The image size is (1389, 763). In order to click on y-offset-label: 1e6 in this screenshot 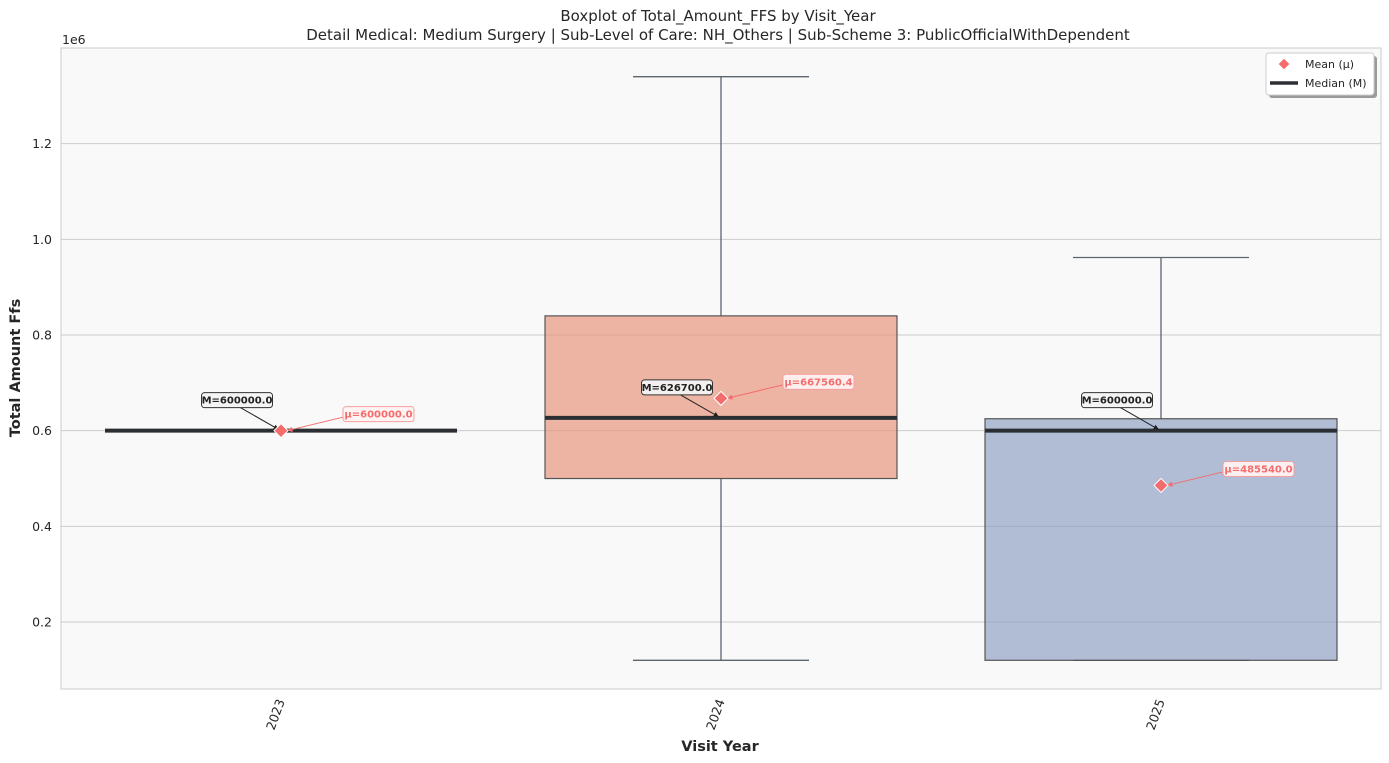, I will do `click(74, 39)`.